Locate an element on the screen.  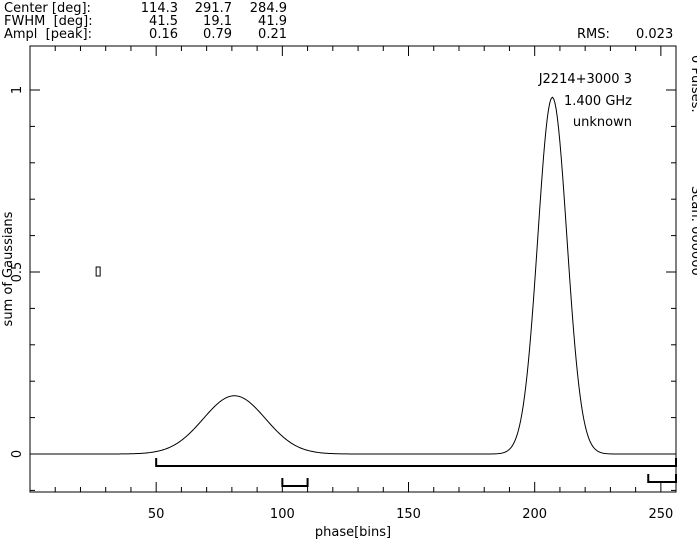
x-tick-label: 150 is located at coordinates (408, 514).